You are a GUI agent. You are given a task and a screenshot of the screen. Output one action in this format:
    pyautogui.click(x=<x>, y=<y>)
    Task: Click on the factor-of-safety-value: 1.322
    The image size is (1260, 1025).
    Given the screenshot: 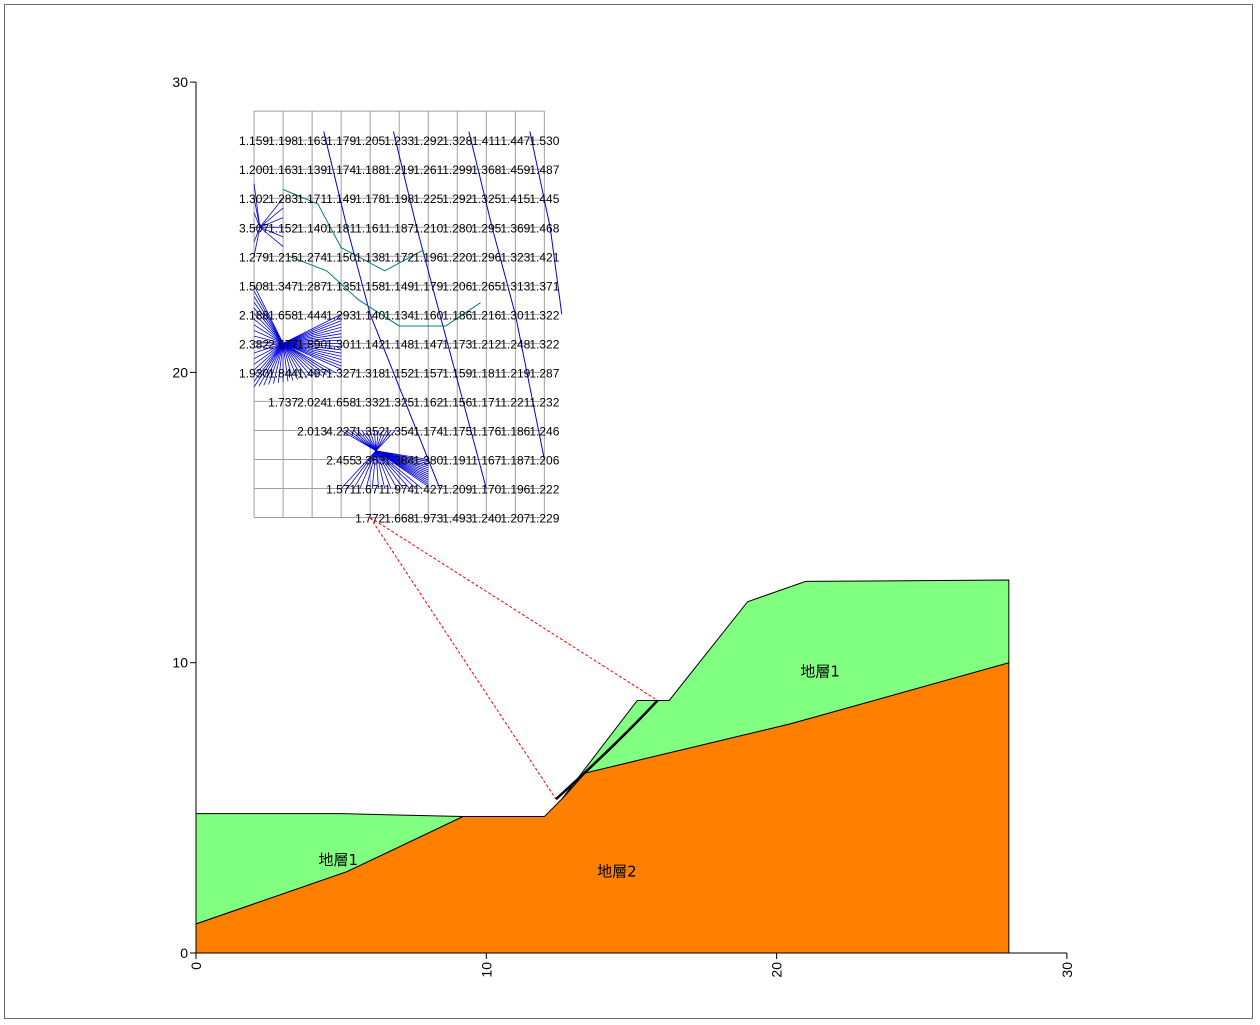 What is the action you would take?
    pyautogui.click(x=544, y=315)
    